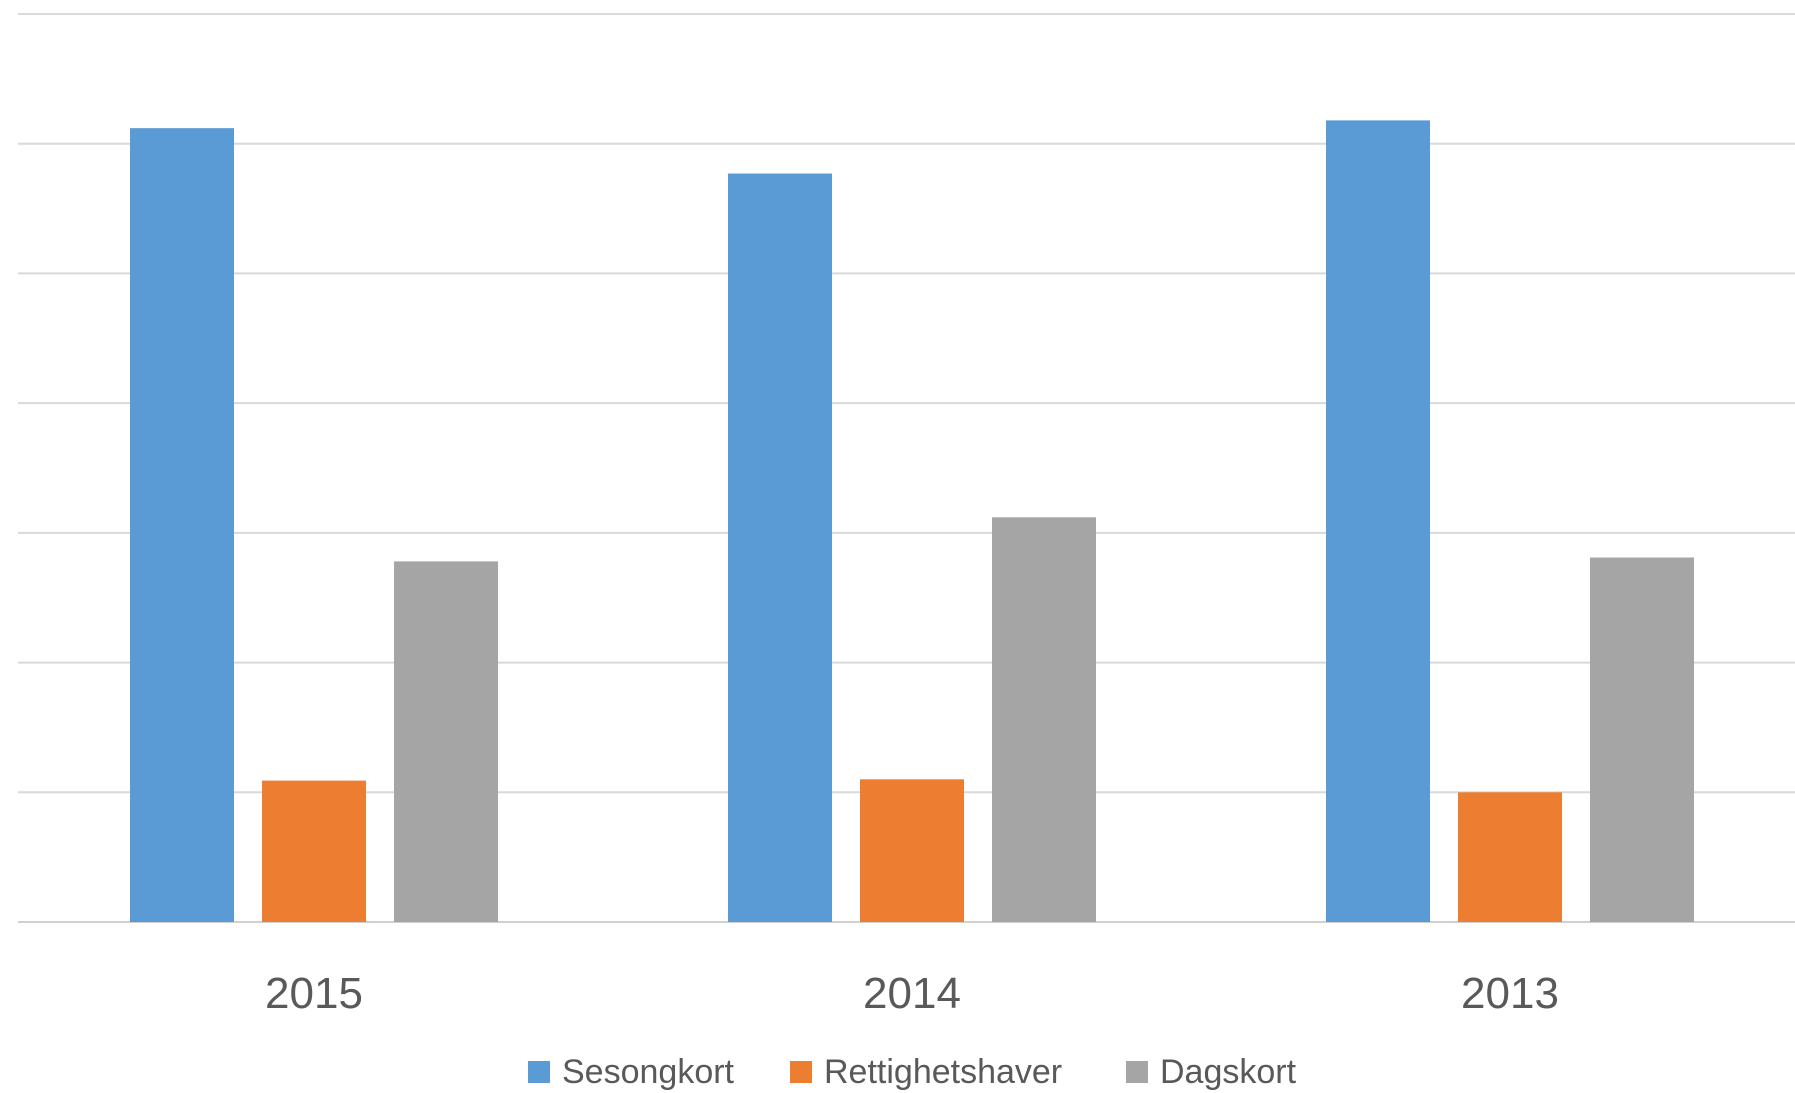 This screenshot has width=1795, height=1093. What do you see at coordinates (182, 525) in the screenshot?
I see `bar-sesongkort-2015` at bounding box center [182, 525].